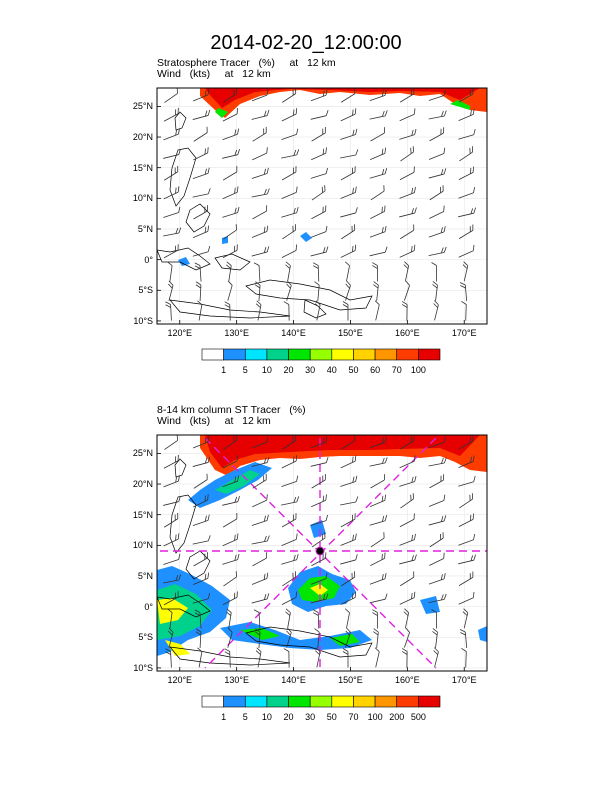 This screenshot has width=612, height=792. Describe the element at coordinates (142, 545) in the screenshot. I see `lat-tick-label: 10°N` at that location.